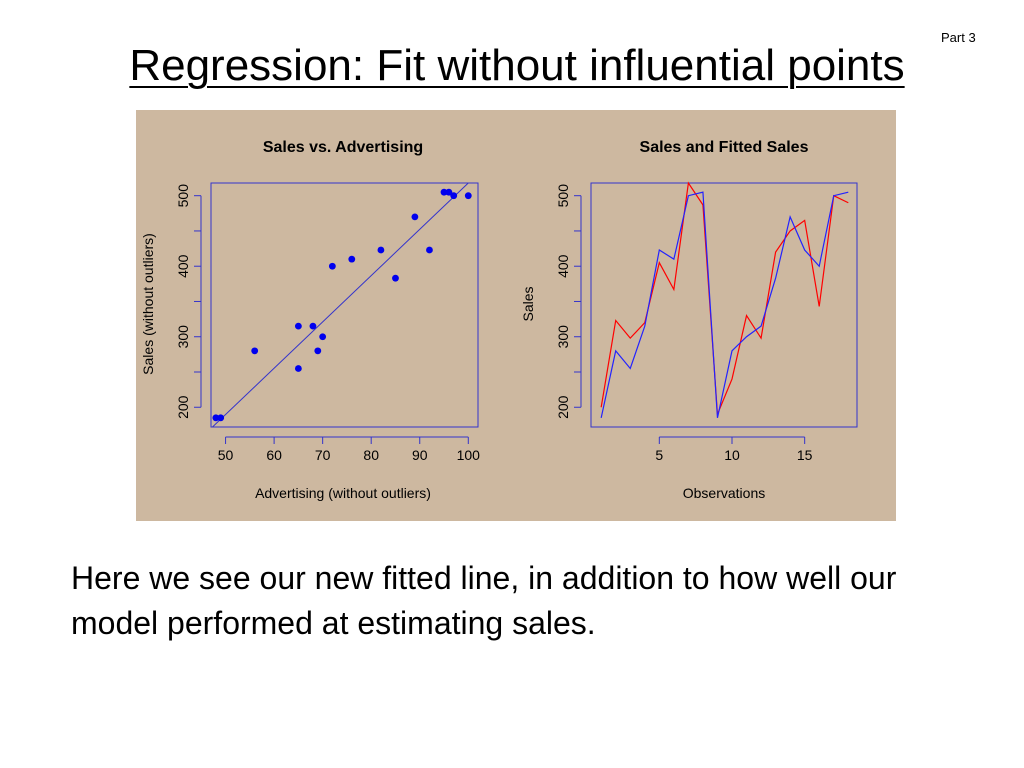 The height and width of the screenshot is (768, 1024). Describe the element at coordinates (563, 407) in the screenshot. I see `chart2-y-tick-label: 200` at that location.